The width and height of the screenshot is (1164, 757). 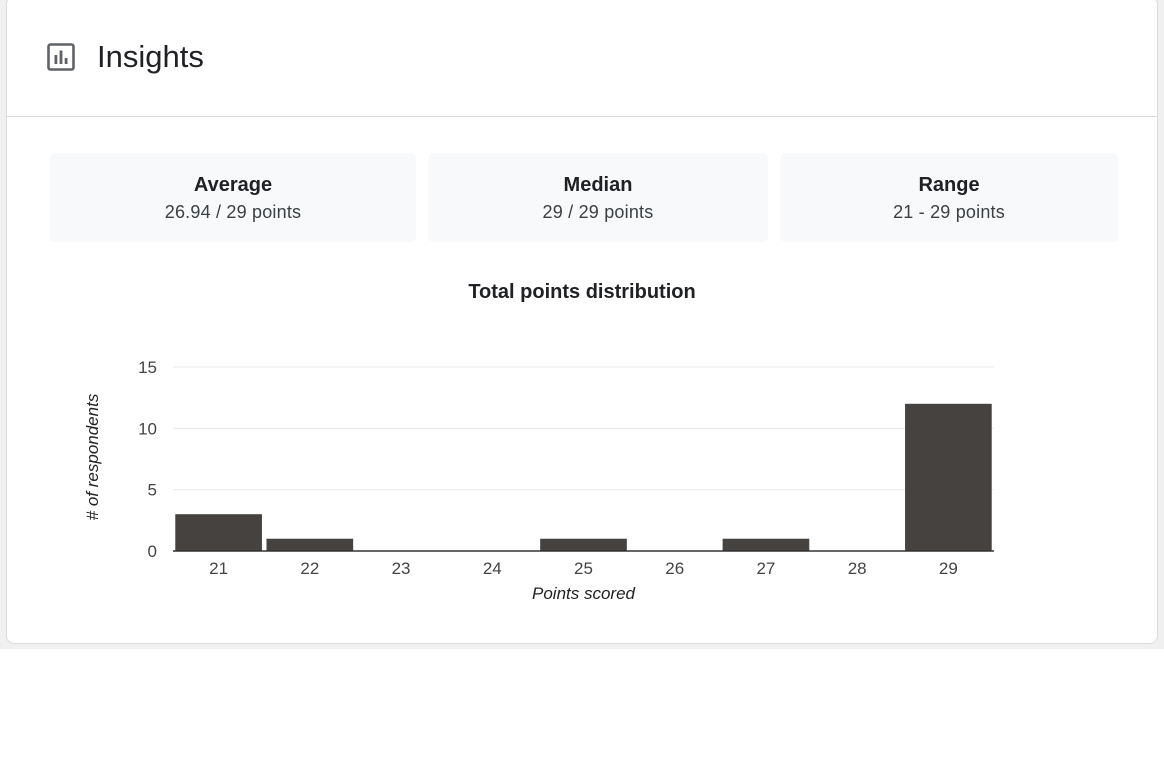 I want to click on x-tick-label: 28, so click(x=857, y=568).